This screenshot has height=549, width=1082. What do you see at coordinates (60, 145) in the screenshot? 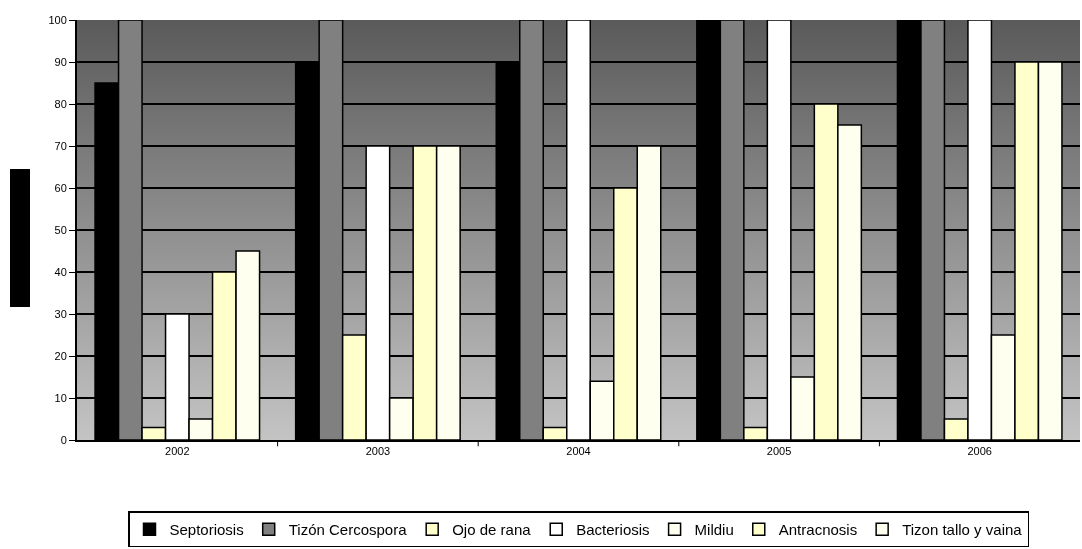
I see `y-tick-label: 70` at bounding box center [60, 145].